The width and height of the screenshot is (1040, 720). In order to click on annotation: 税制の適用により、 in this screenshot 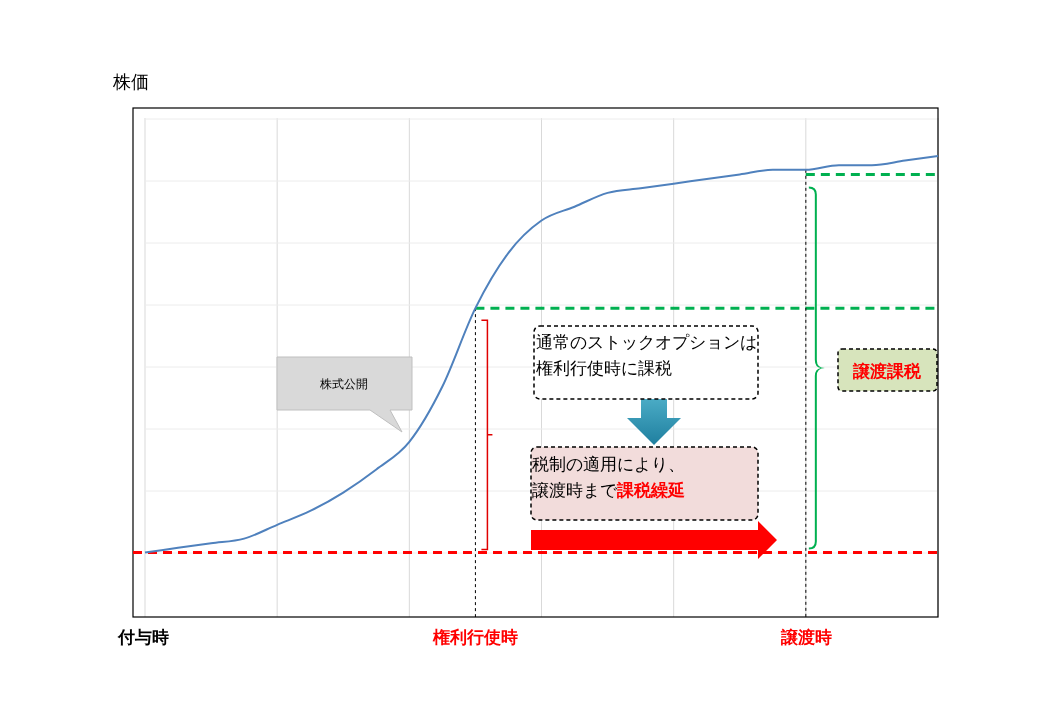, I will do `click(608, 464)`.